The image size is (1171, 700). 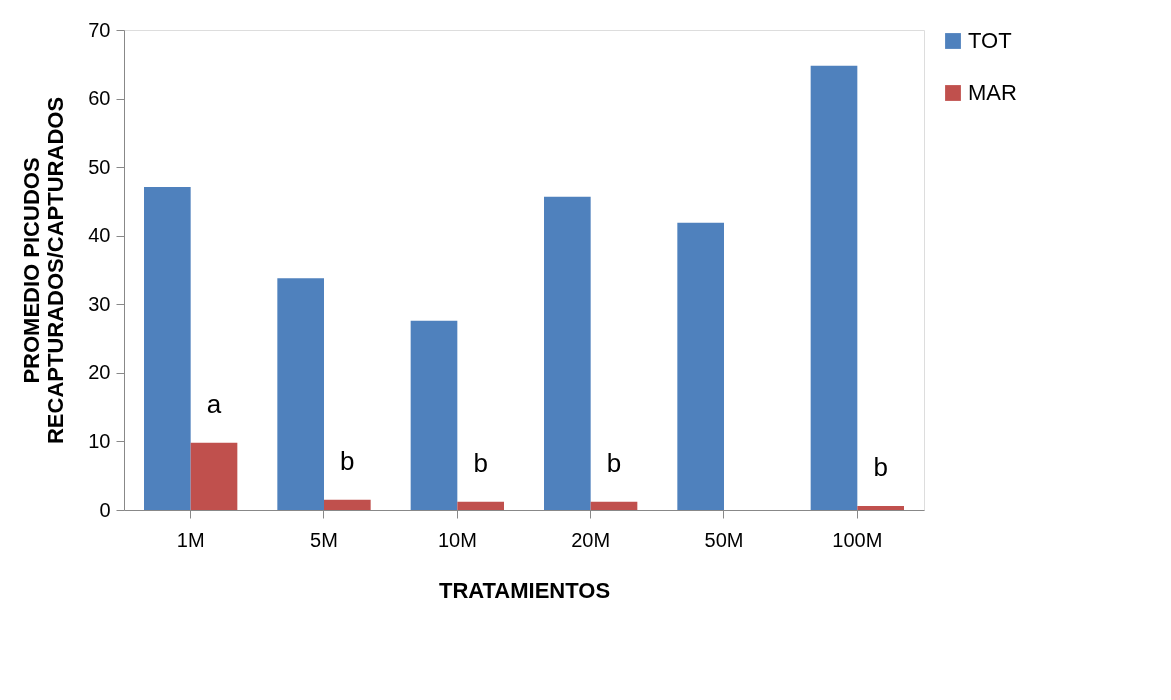 What do you see at coordinates (190, 539) in the screenshot?
I see `x-tick-label: 1M` at bounding box center [190, 539].